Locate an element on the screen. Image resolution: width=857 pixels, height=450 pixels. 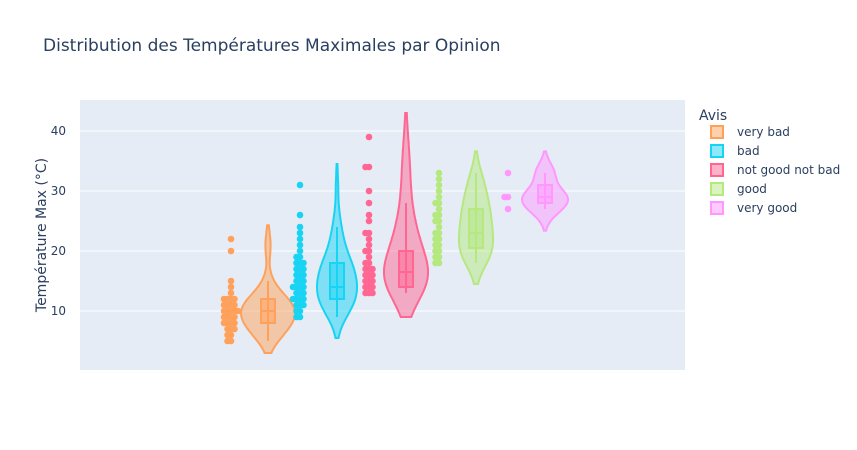
legend-item-good: good is located at coordinates (738, 189).